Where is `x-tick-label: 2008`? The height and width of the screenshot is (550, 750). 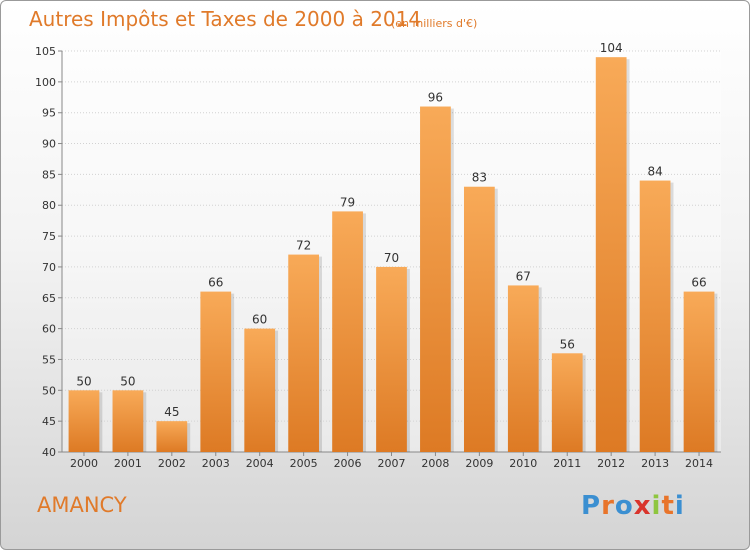
x-tick-label: 2008 is located at coordinates (435, 463).